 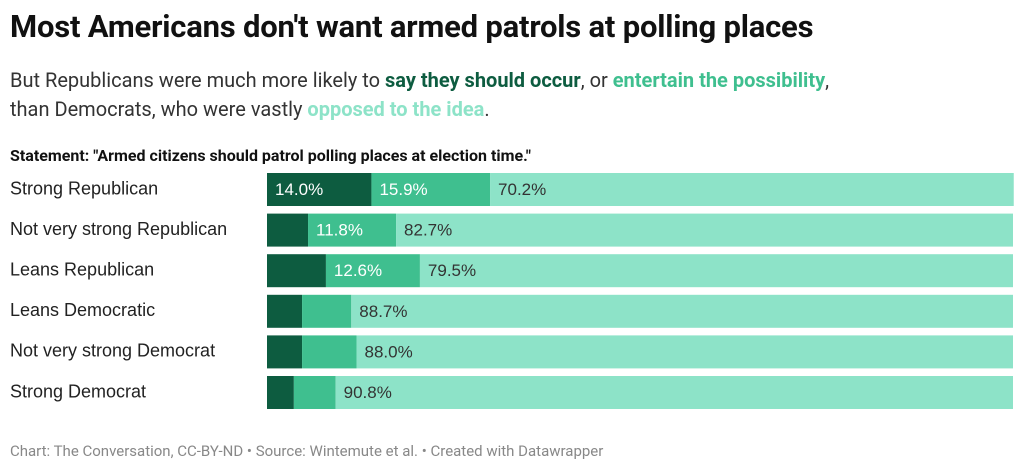 I want to click on value-label: 79.5%, so click(x=452, y=270).